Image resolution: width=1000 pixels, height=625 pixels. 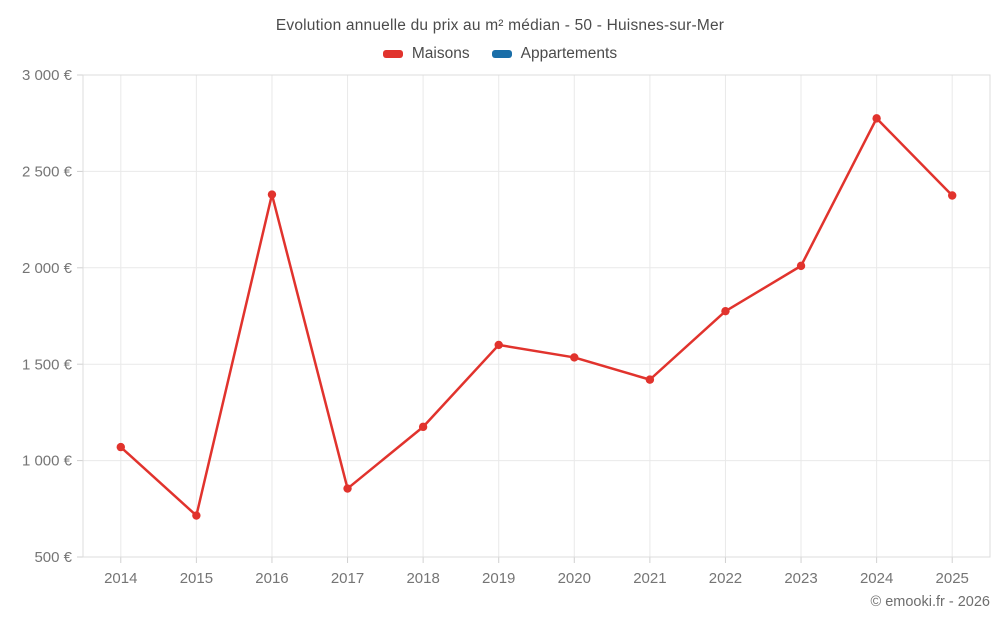 I want to click on copyright-text: © emooki.fr - 2026, so click(x=930, y=602).